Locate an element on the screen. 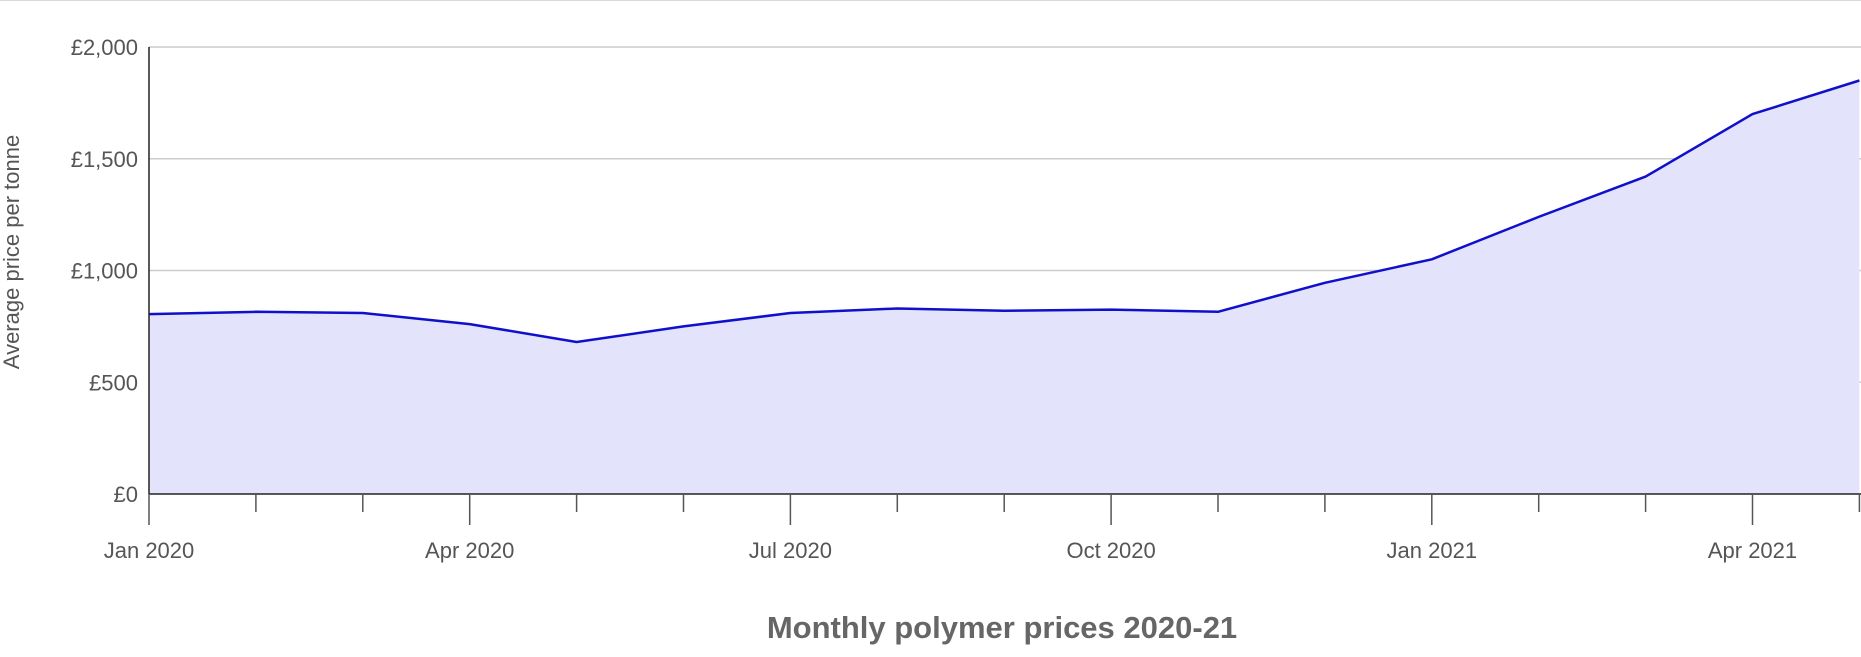 The image size is (1861, 657). y-axis-title: Average price per tonne is located at coordinates (12, 252).